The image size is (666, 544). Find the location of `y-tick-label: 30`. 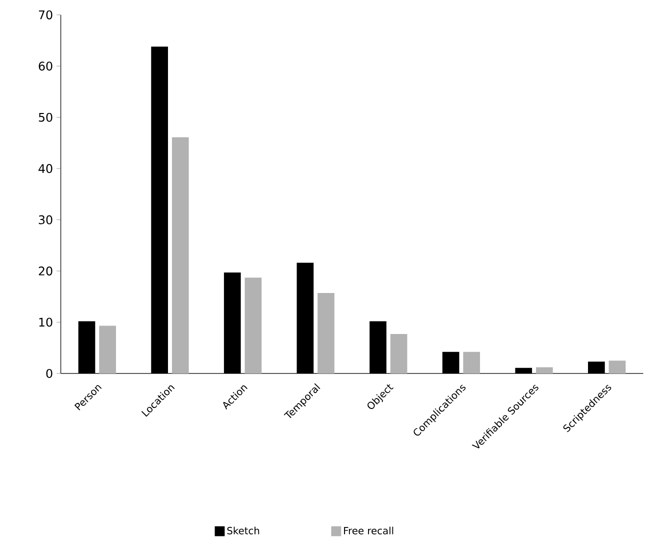

y-tick-label: 30 is located at coordinates (45, 219).